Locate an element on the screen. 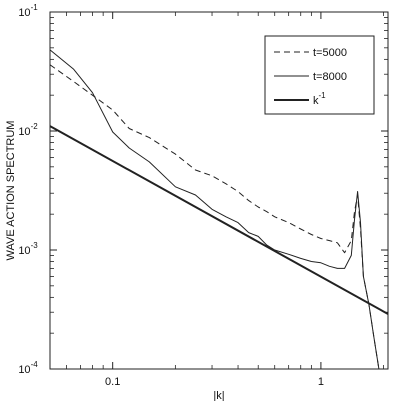 Image resolution: width=403 pixels, height=401 pixels. legend-label-0: t=5000 is located at coordinates (330, 53).